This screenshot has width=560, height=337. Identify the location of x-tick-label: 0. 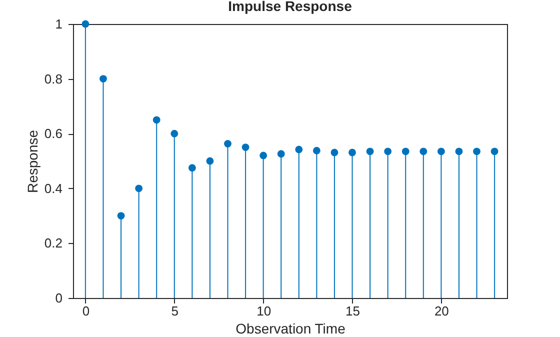
(86, 311).